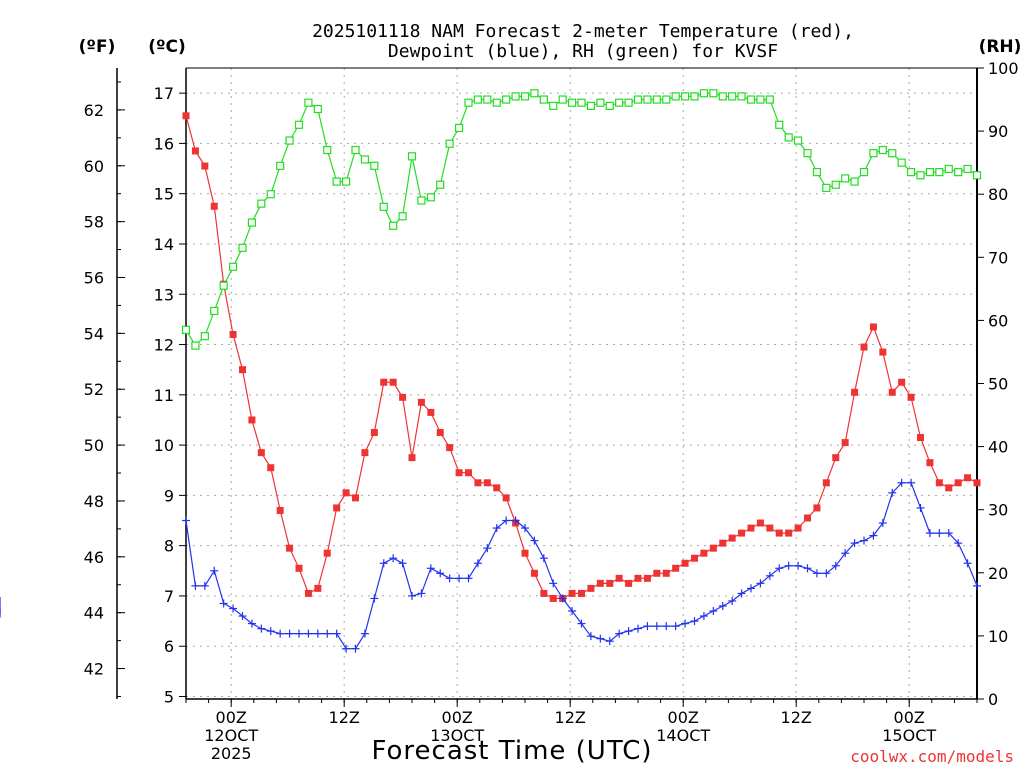 This screenshot has height=768, width=1024. I want to click on fahrenheit-tick-label: 44, so click(94, 613).